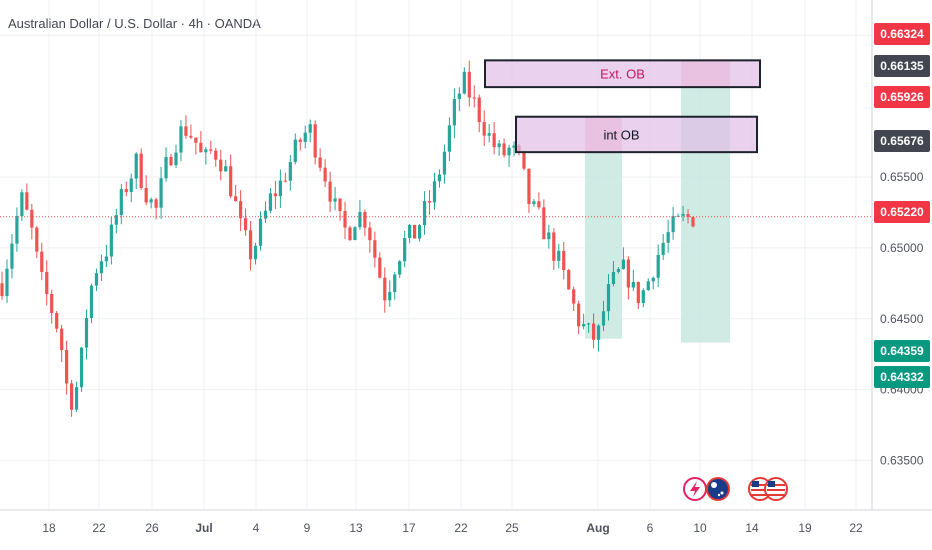 This screenshot has height=550, width=932. What do you see at coordinates (735, 489) in the screenshot?
I see `economic-events` at bounding box center [735, 489].